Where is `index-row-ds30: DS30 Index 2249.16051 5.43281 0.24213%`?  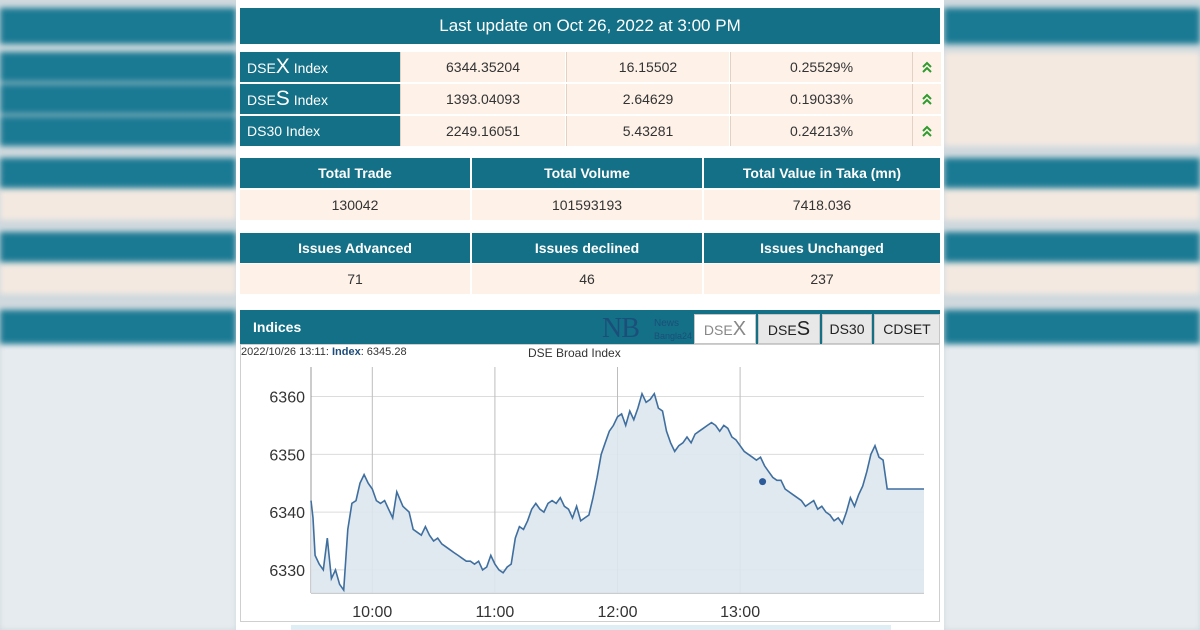 index-row-ds30: DS30 Index 2249.16051 5.43281 0.24213% is located at coordinates (590, 131).